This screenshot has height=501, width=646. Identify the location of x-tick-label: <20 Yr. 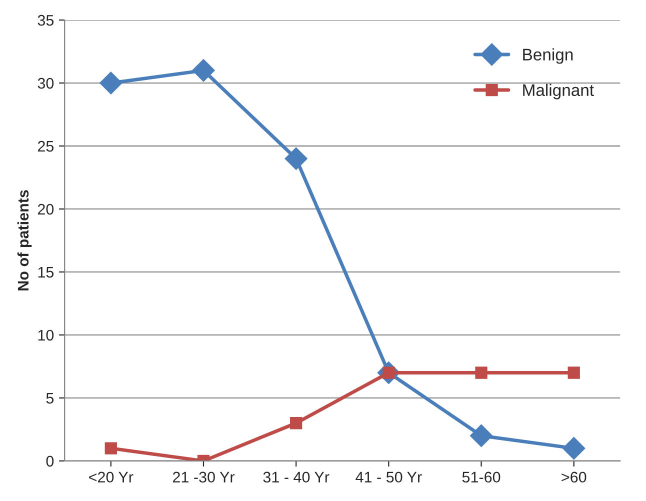
(111, 477).